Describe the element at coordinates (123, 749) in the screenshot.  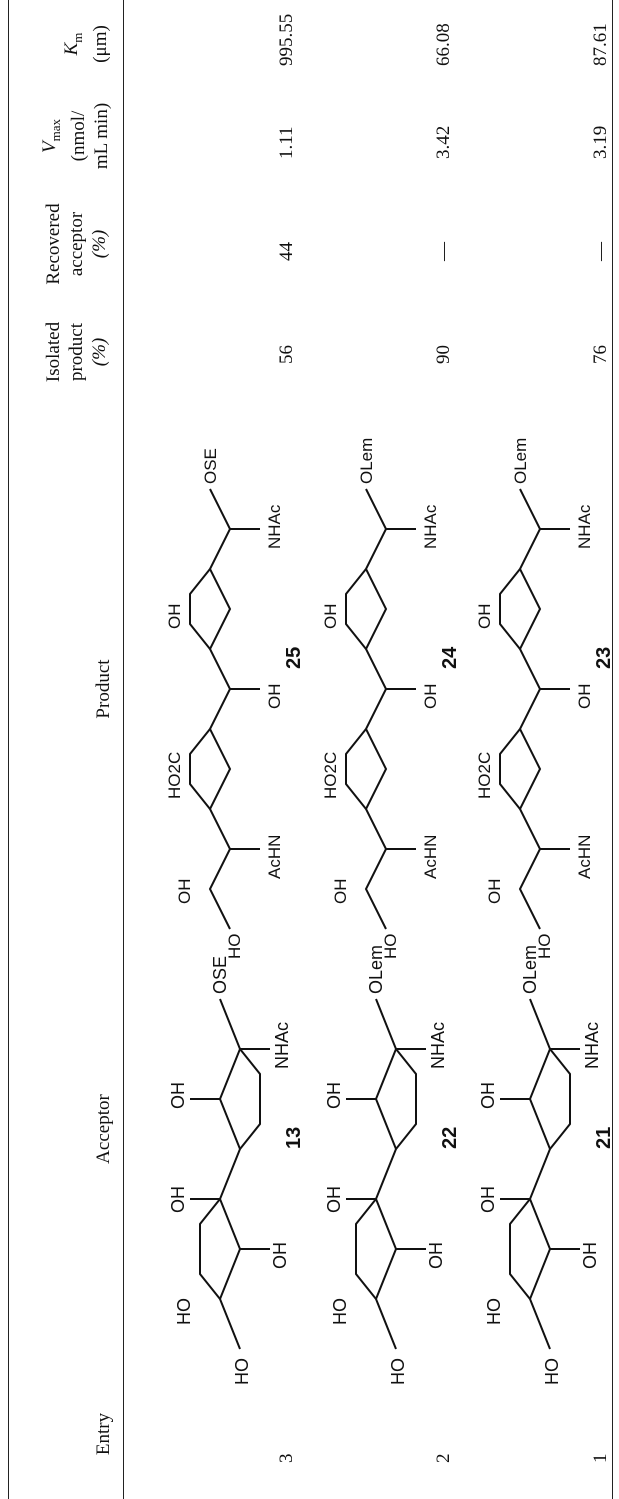
I see `table-header-rule` at that location.